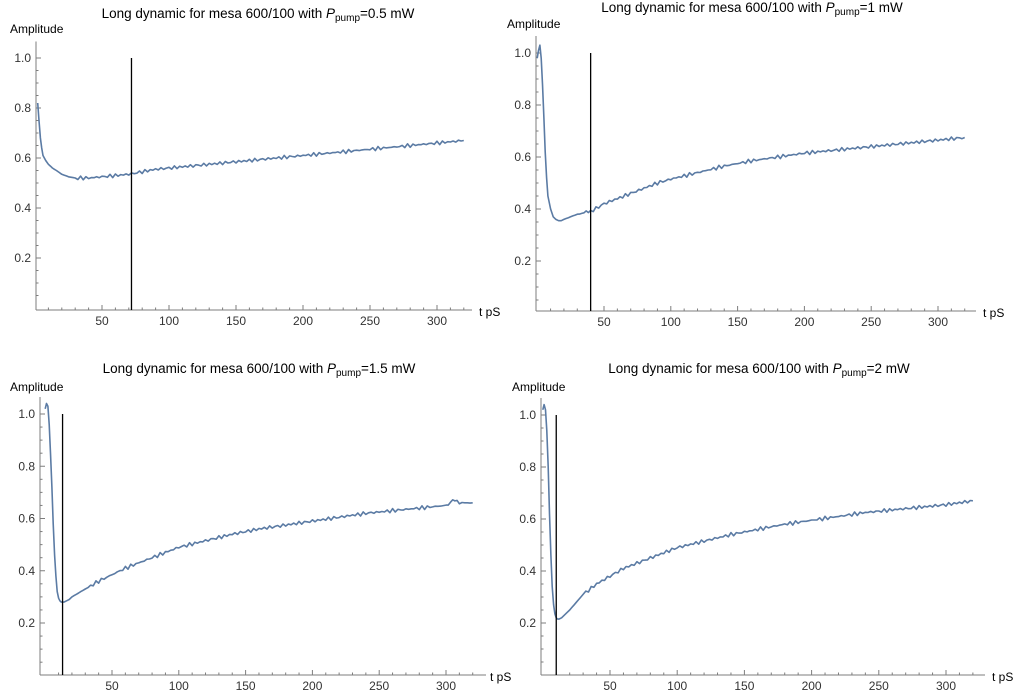  Describe the element at coordinates (387, 13) in the screenshot. I see `chart-title-suffix: =0.5 mW` at that location.